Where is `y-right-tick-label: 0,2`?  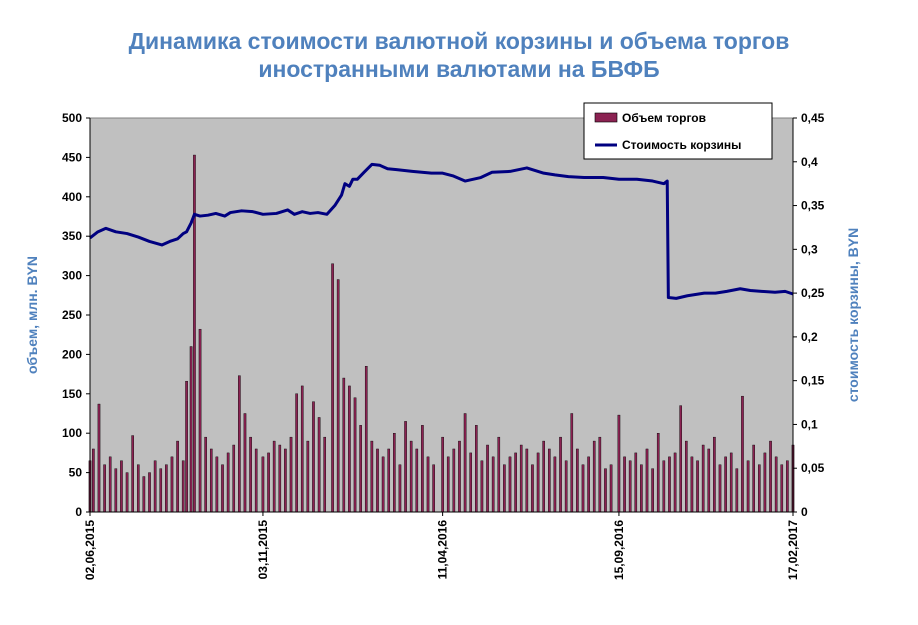 y-right-tick-label: 0,2 is located at coordinates (809, 337).